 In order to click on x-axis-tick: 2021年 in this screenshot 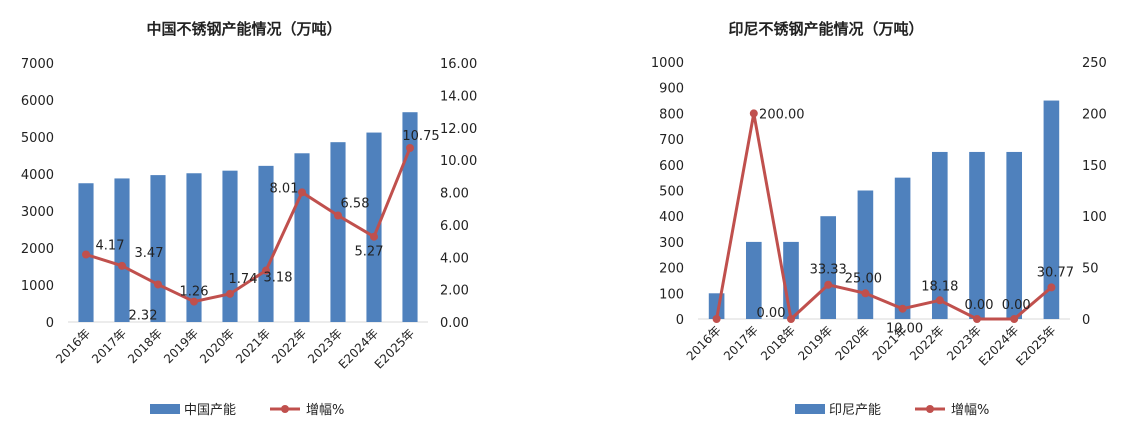, I will do `click(253, 346)`.